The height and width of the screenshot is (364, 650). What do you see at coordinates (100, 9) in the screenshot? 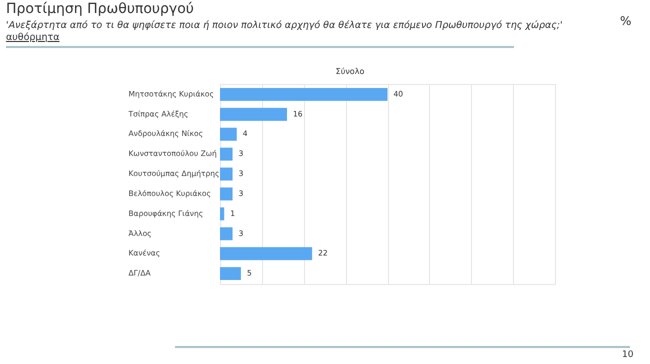
I see `text: Προτίμηση Πρωθυπουργού` at bounding box center [100, 9].